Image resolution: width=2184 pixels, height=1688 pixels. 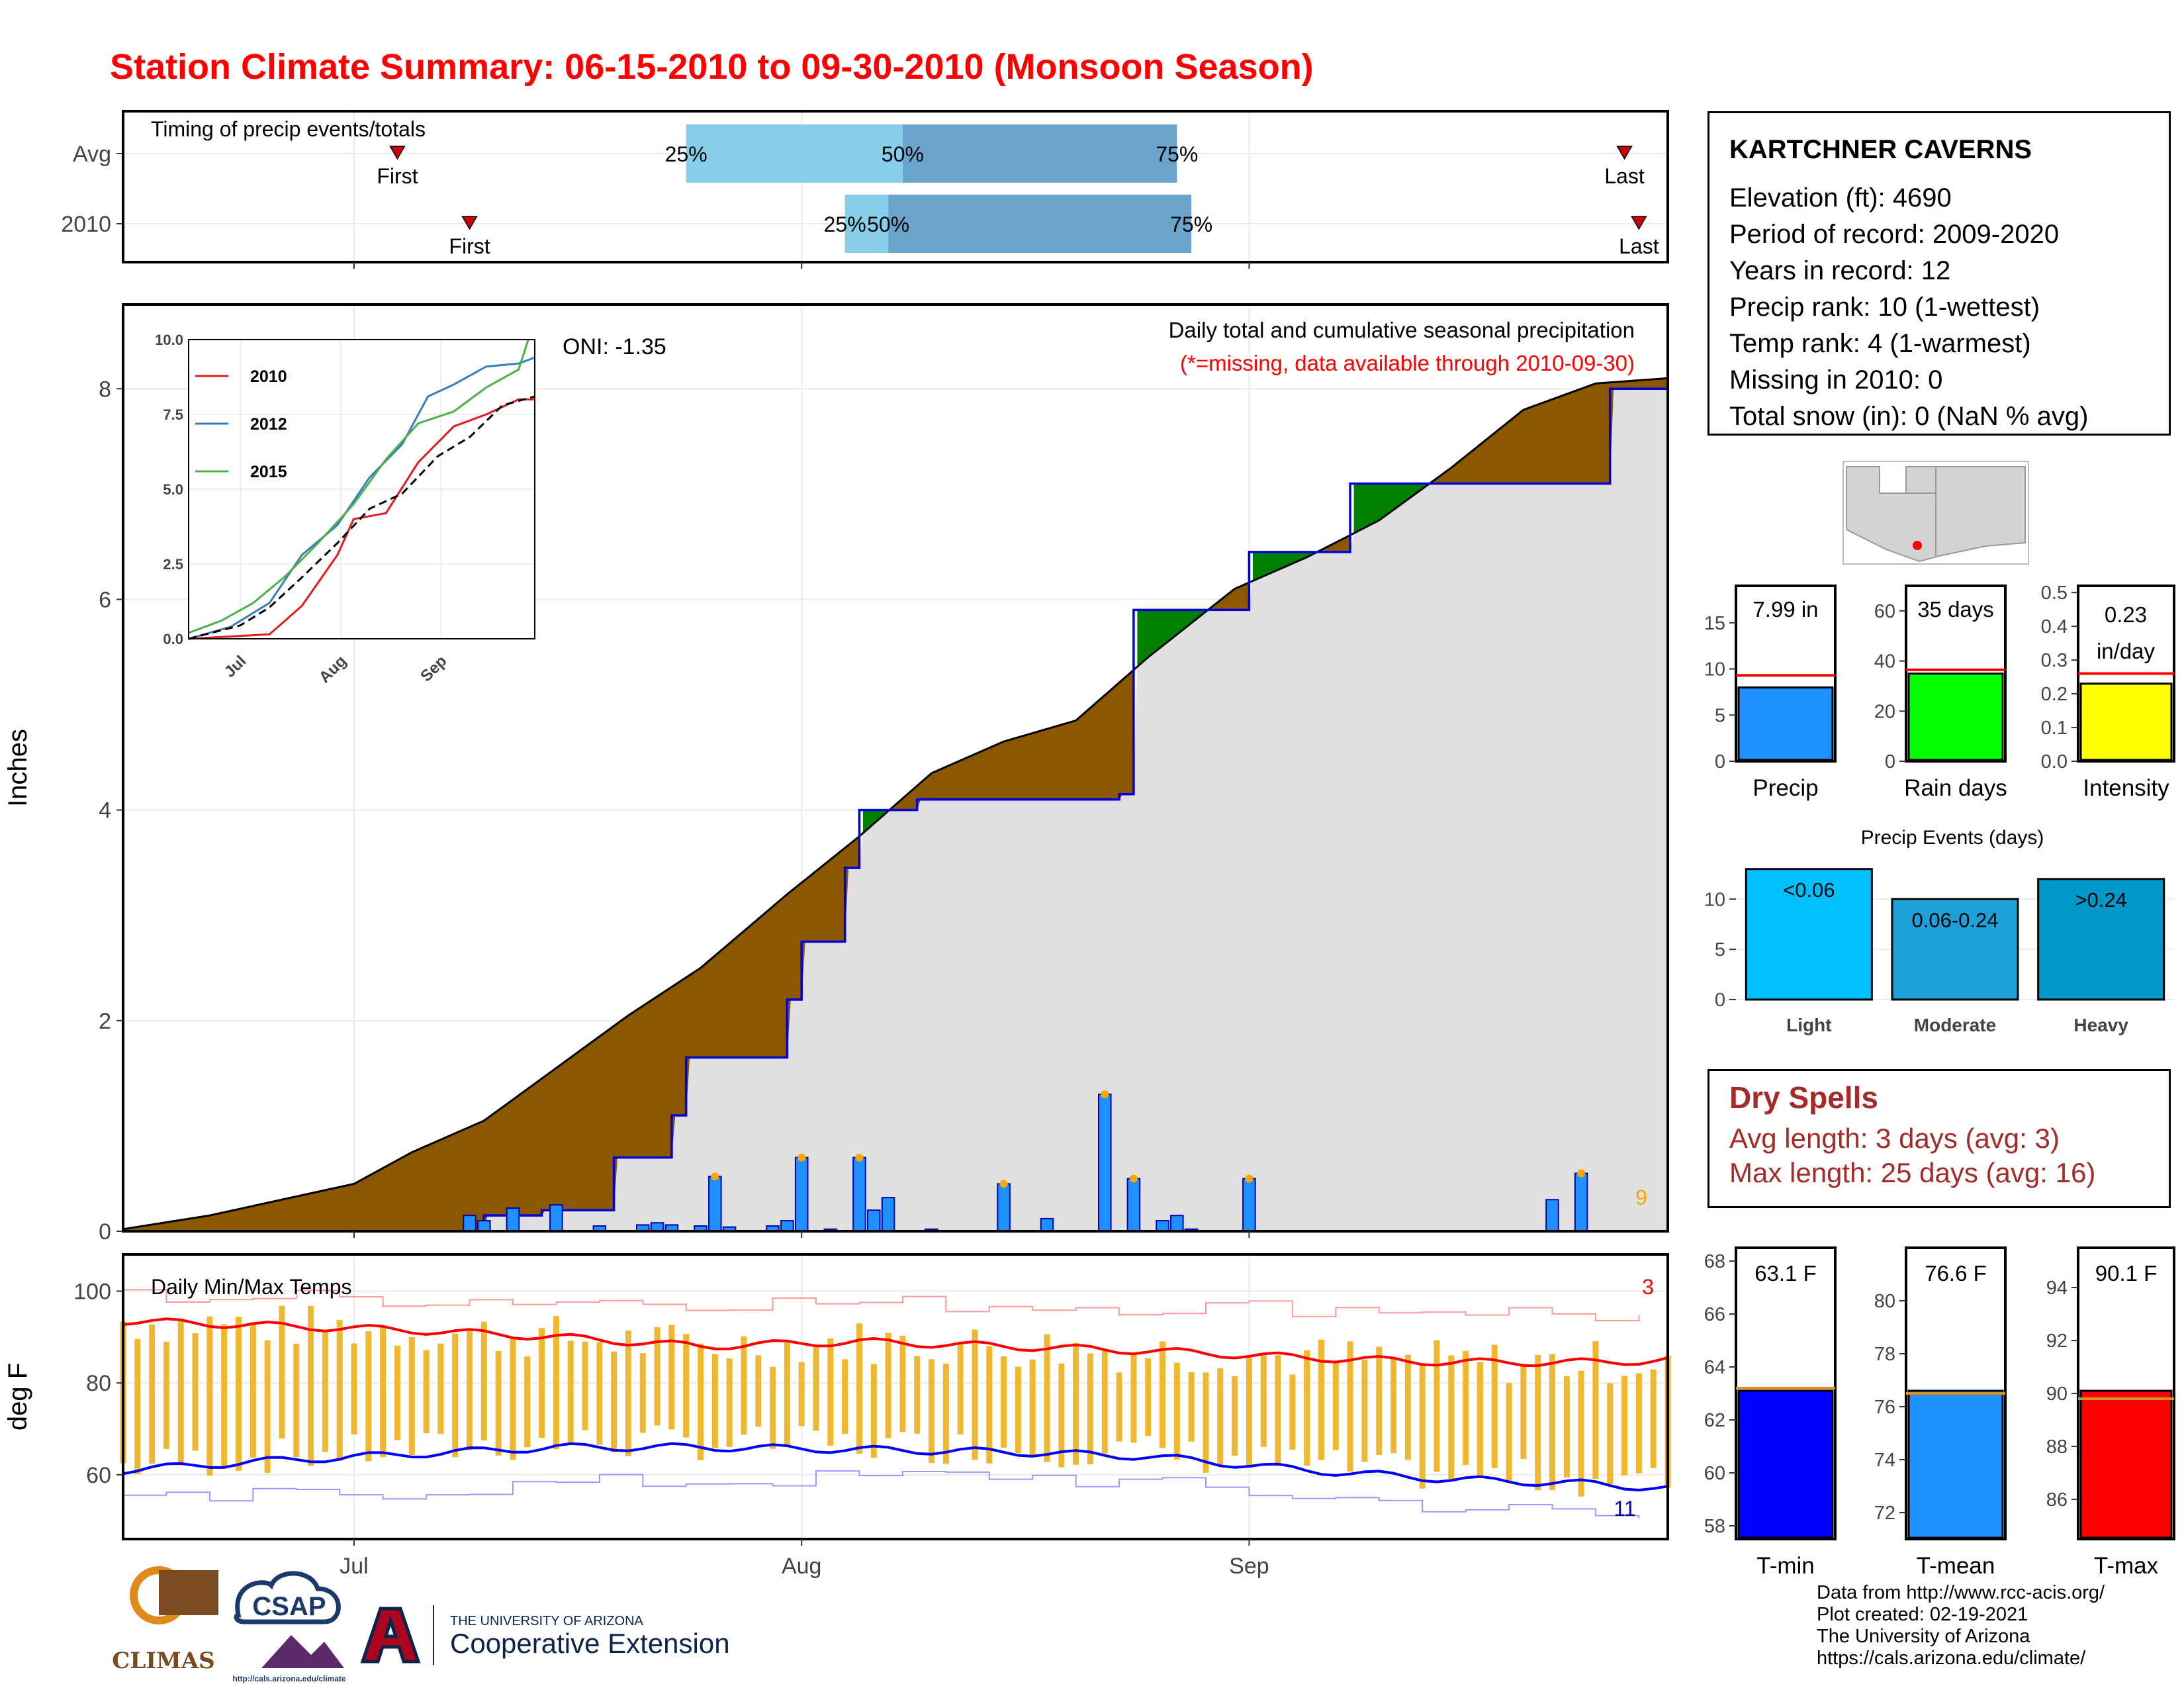 What do you see at coordinates (1917, 545) in the screenshot?
I see `map-station-marker` at bounding box center [1917, 545].